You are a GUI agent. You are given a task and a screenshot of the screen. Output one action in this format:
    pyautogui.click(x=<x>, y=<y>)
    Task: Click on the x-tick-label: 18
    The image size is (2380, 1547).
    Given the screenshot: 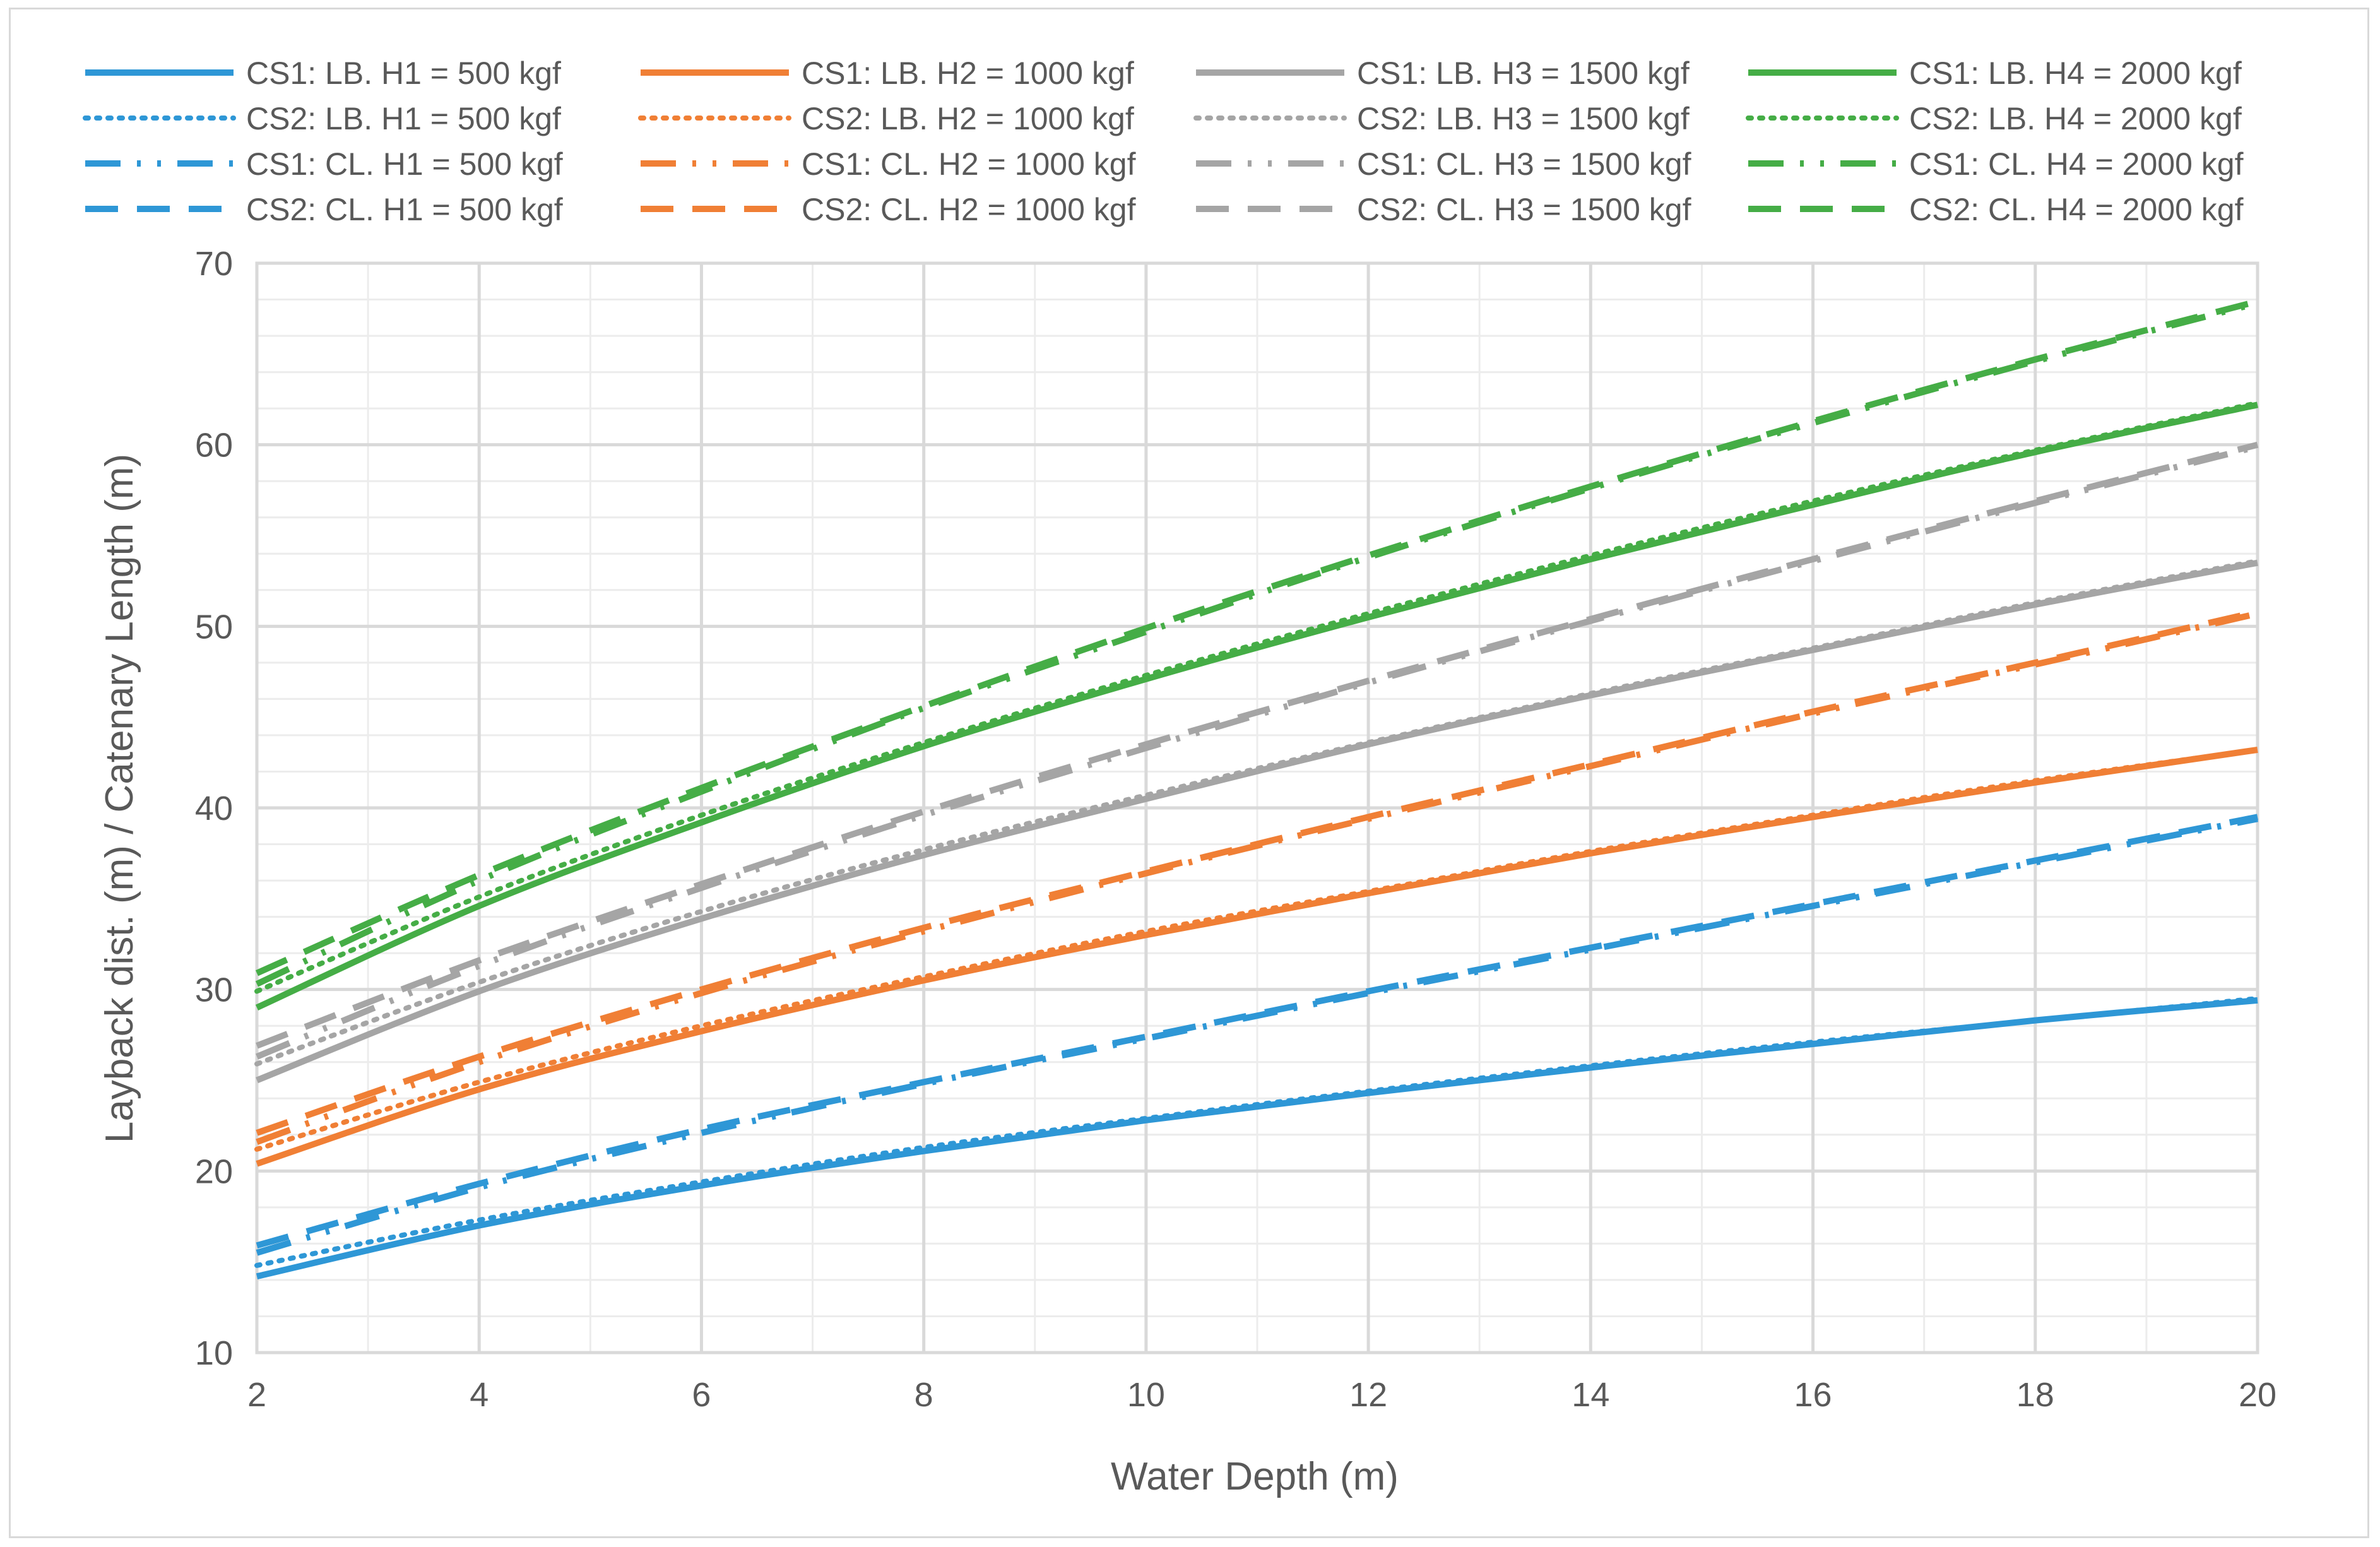 What is the action you would take?
    pyautogui.click(x=2035, y=1395)
    